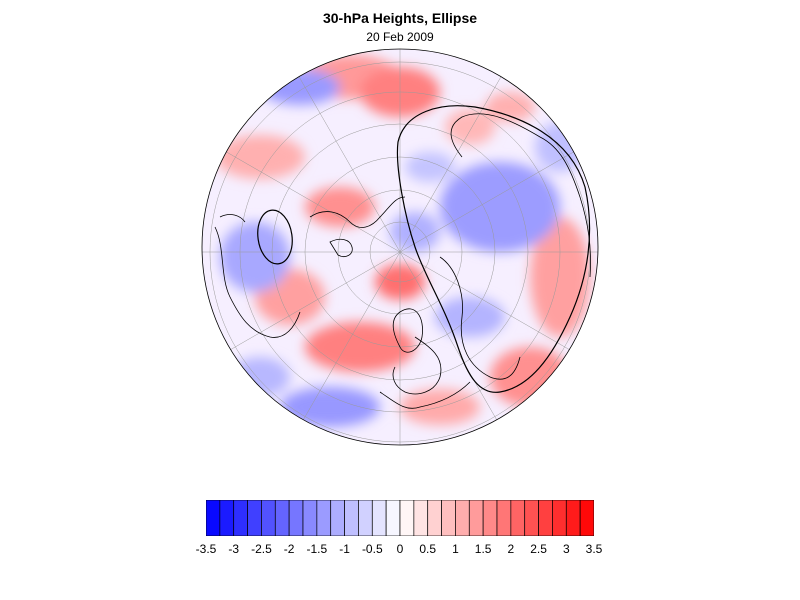 The height and width of the screenshot is (600, 800). What do you see at coordinates (341, 247) in the screenshot?
I see `coastline-arctic-islands` at bounding box center [341, 247].